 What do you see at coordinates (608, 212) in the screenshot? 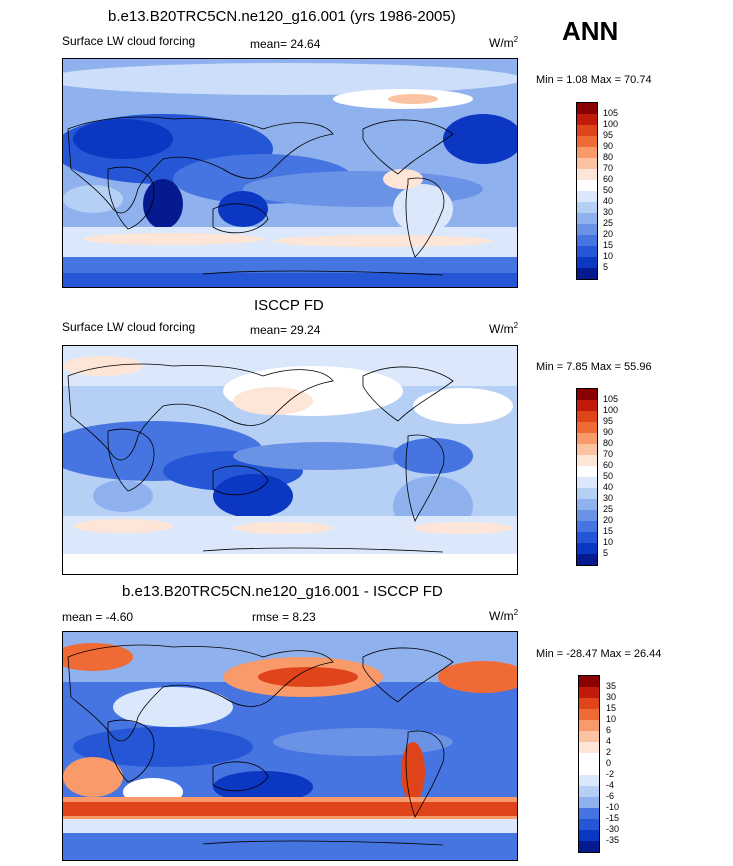
I see `panel-1-colorbar-tick: 30` at bounding box center [608, 212].